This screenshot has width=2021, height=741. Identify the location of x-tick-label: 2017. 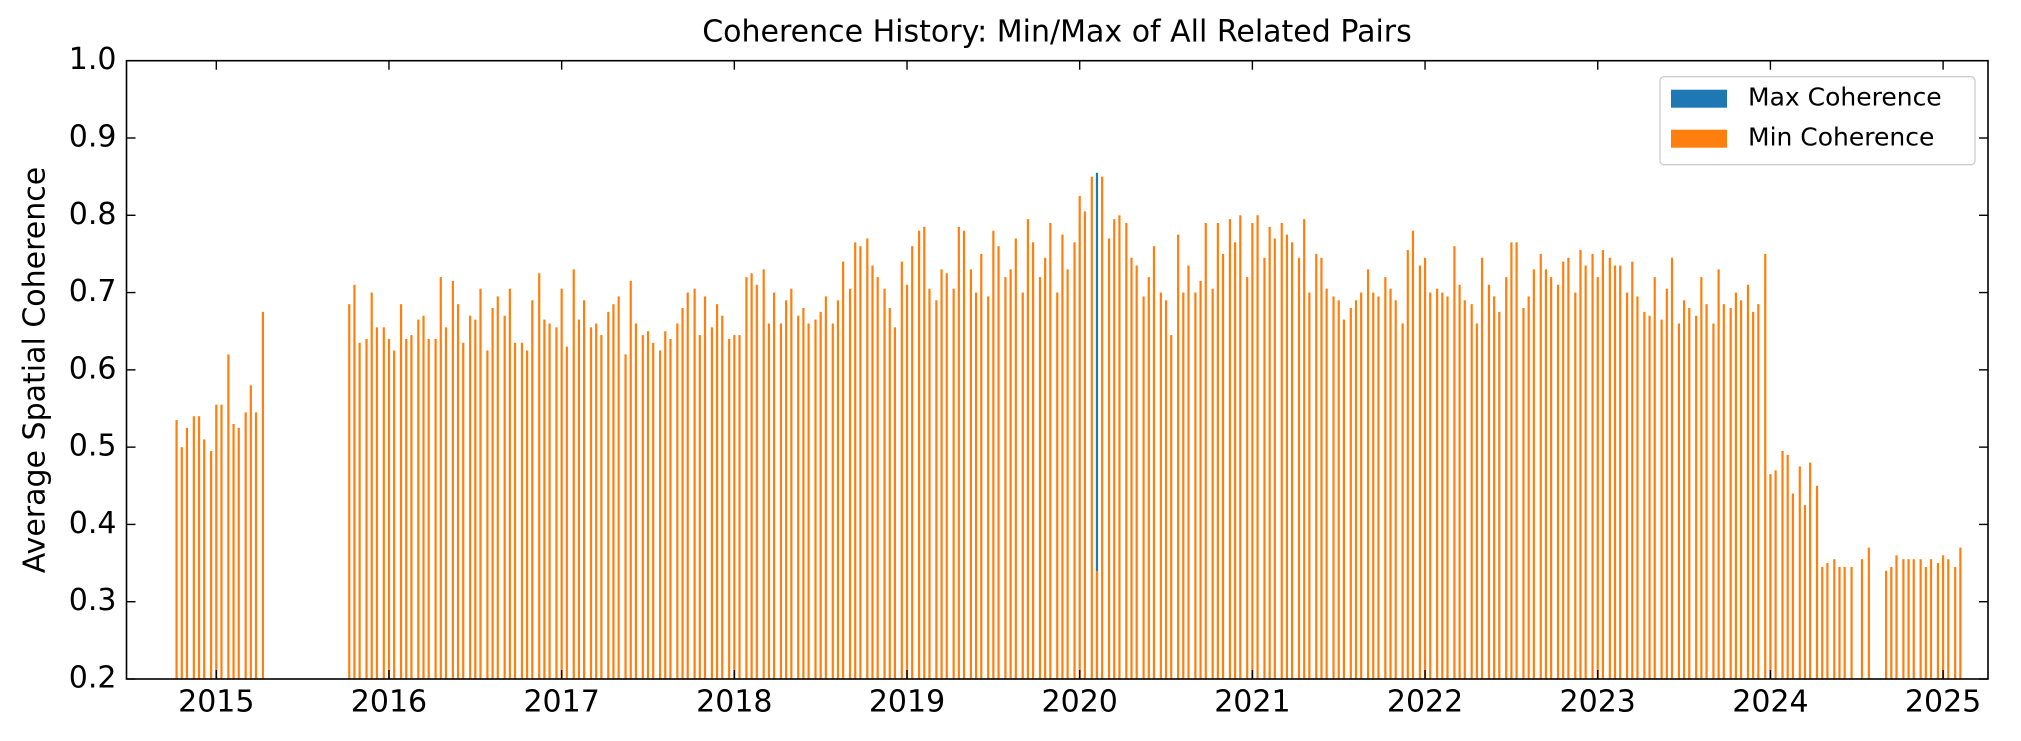
(561, 702).